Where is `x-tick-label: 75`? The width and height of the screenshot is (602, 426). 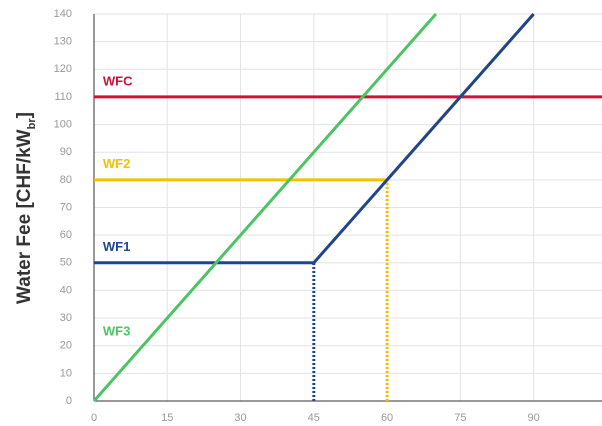 x-tick-label: 75 is located at coordinates (460, 418).